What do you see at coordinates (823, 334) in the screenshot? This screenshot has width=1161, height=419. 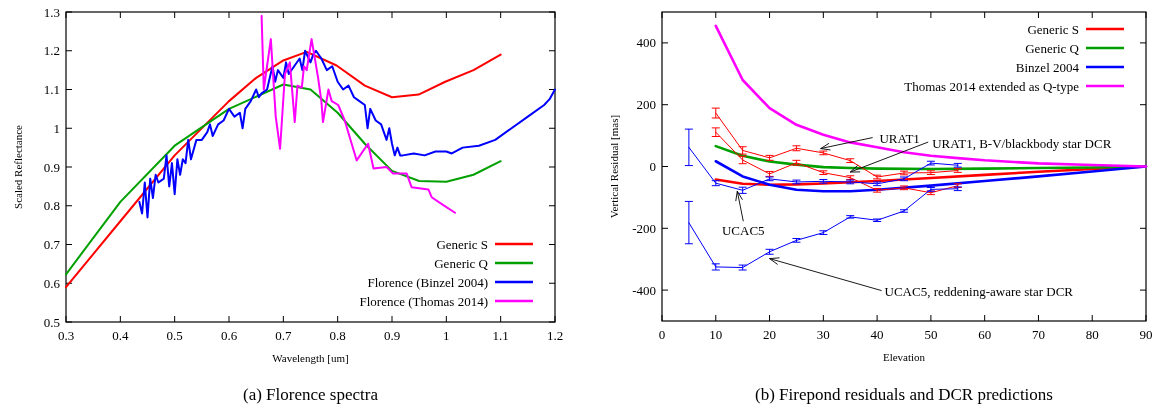 I see `x-tick-label: 30` at bounding box center [823, 334].